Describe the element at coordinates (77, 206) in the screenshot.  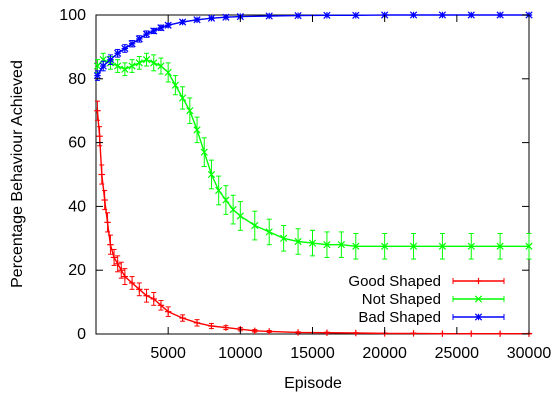
I see `y-tick-label: 40` at that location.